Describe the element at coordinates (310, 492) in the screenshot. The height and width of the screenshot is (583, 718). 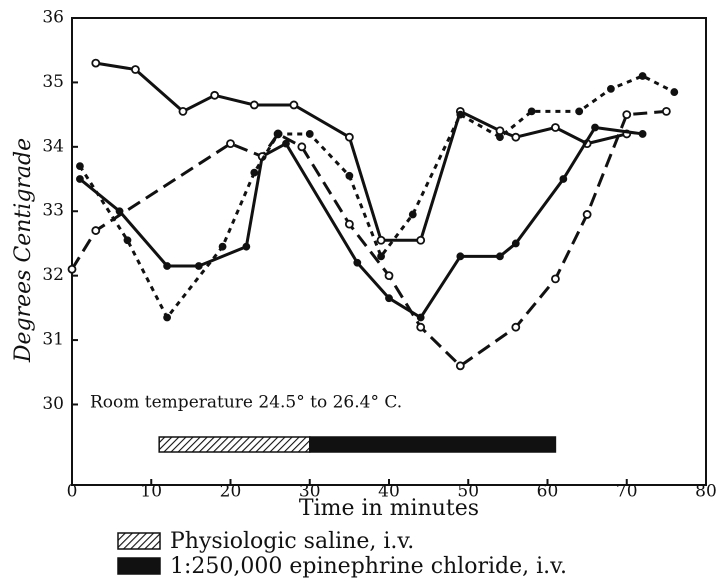
I see `x-tick-label: 30` at that location.